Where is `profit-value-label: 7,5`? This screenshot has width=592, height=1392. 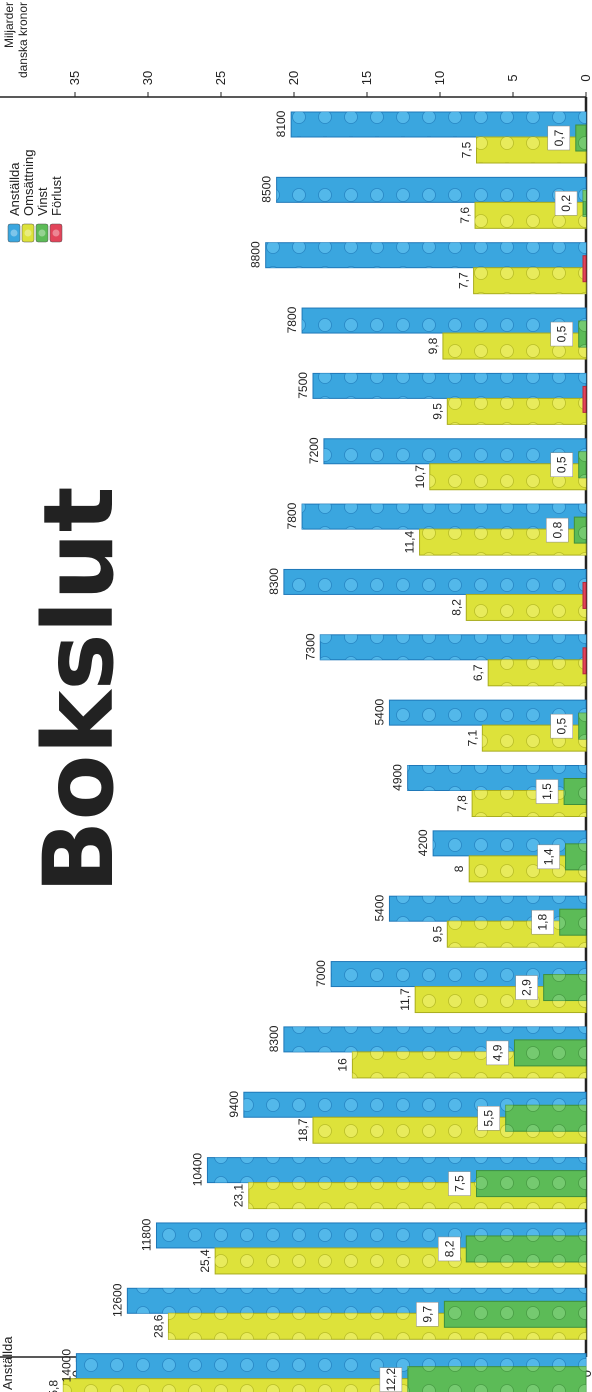 profit-value-label: 7,5 is located at coordinates (460, 1183).